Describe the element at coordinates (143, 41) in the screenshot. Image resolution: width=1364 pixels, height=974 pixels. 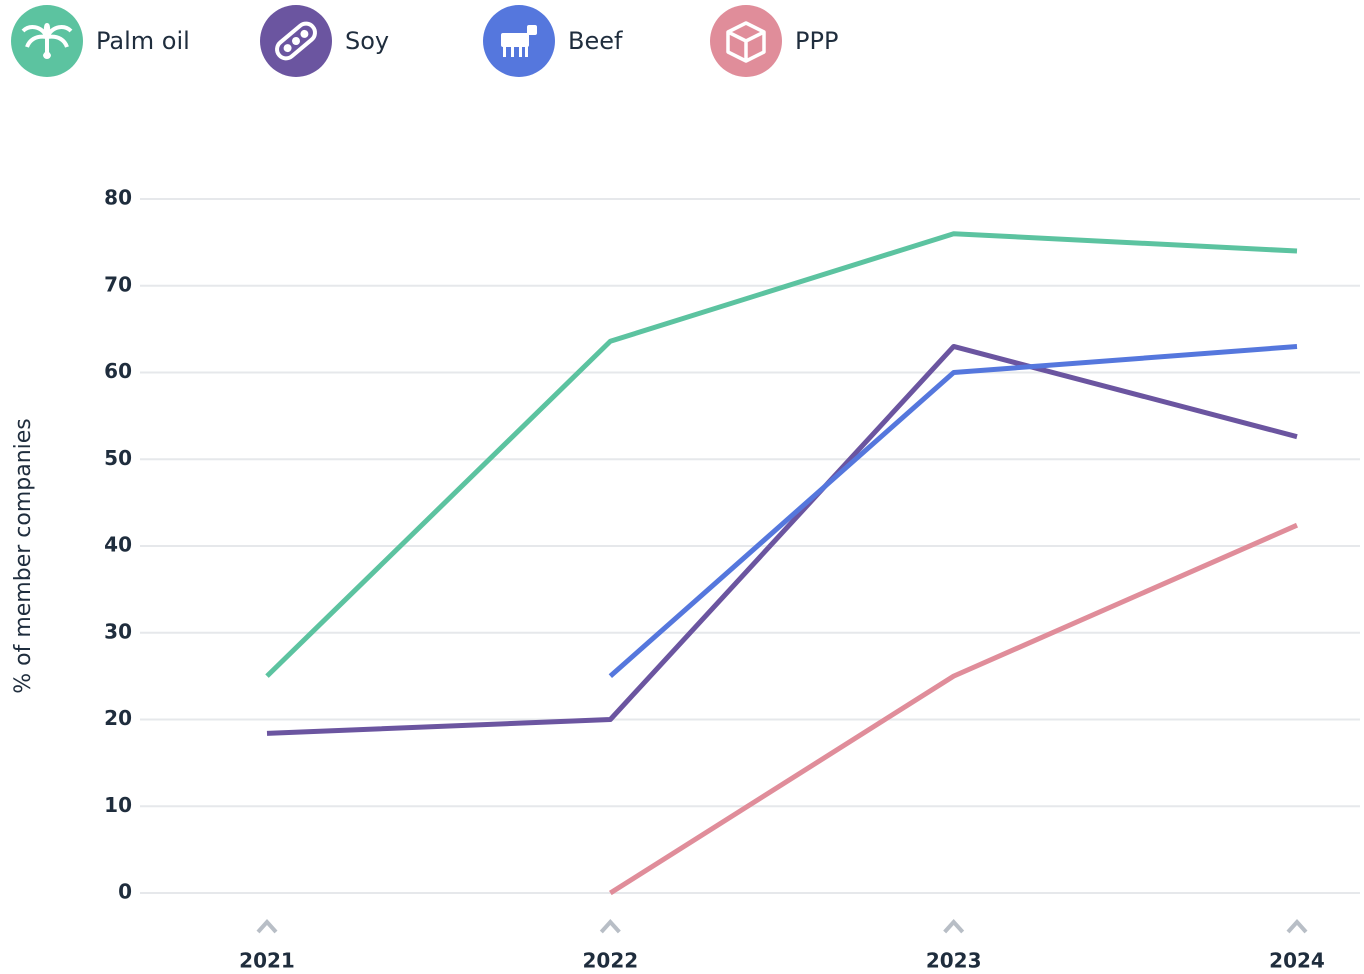
I see `legend-label: Palm oil` at that location.